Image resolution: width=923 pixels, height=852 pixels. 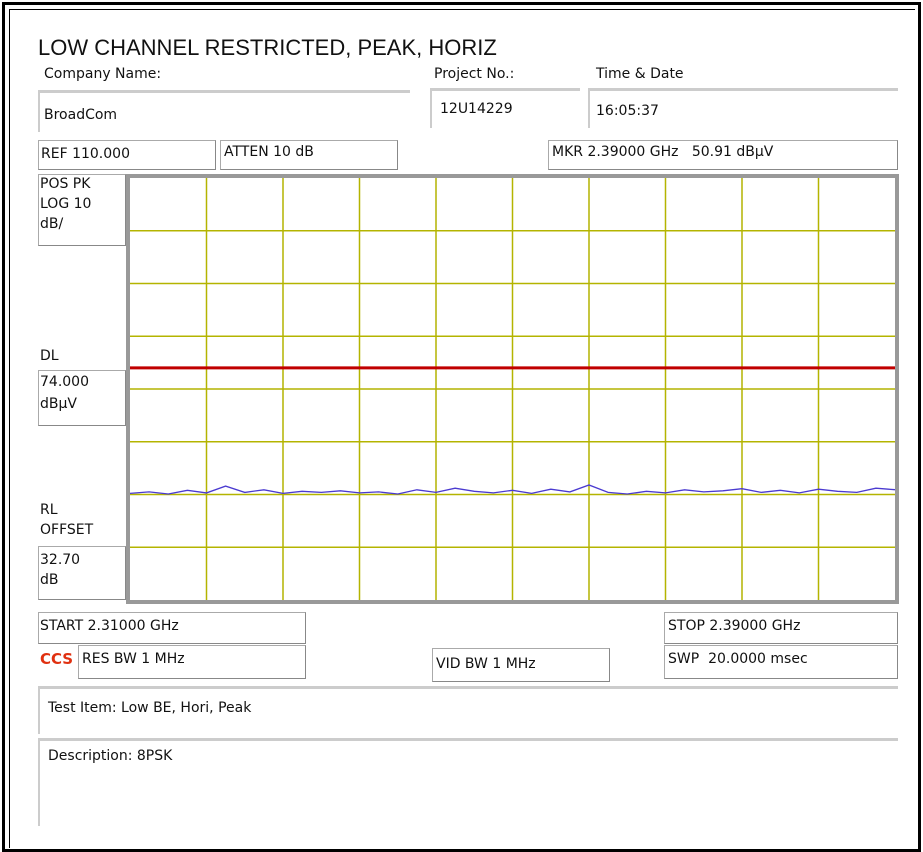 I want to click on vid-bw: VID BW 1 MHz, so click(x=486, y=664).